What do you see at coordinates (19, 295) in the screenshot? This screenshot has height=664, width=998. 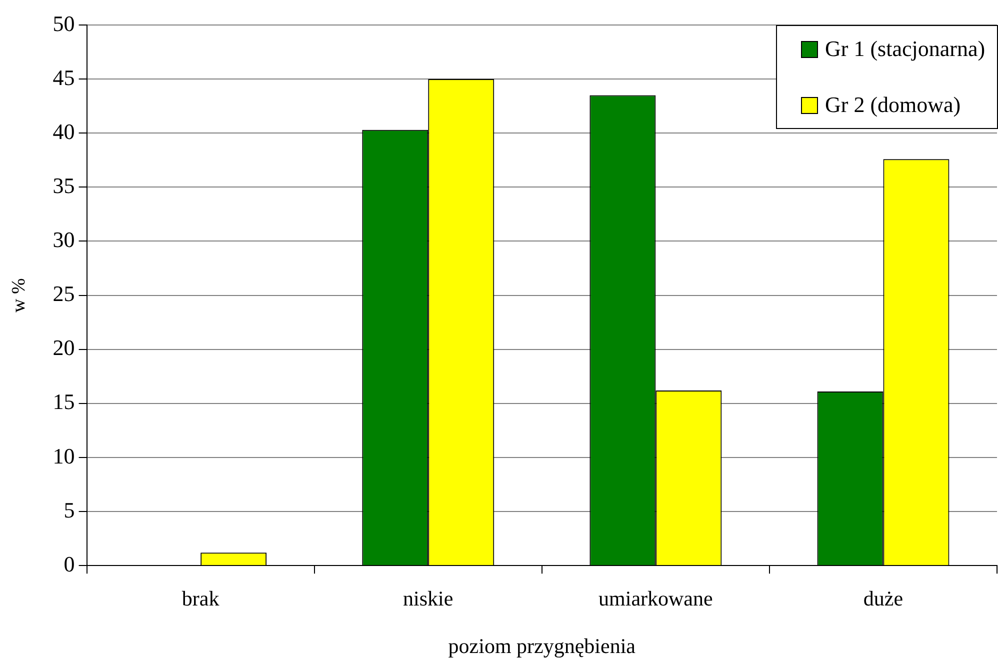 I see `y-axis-title: w %` at bounding box center [19, 295].